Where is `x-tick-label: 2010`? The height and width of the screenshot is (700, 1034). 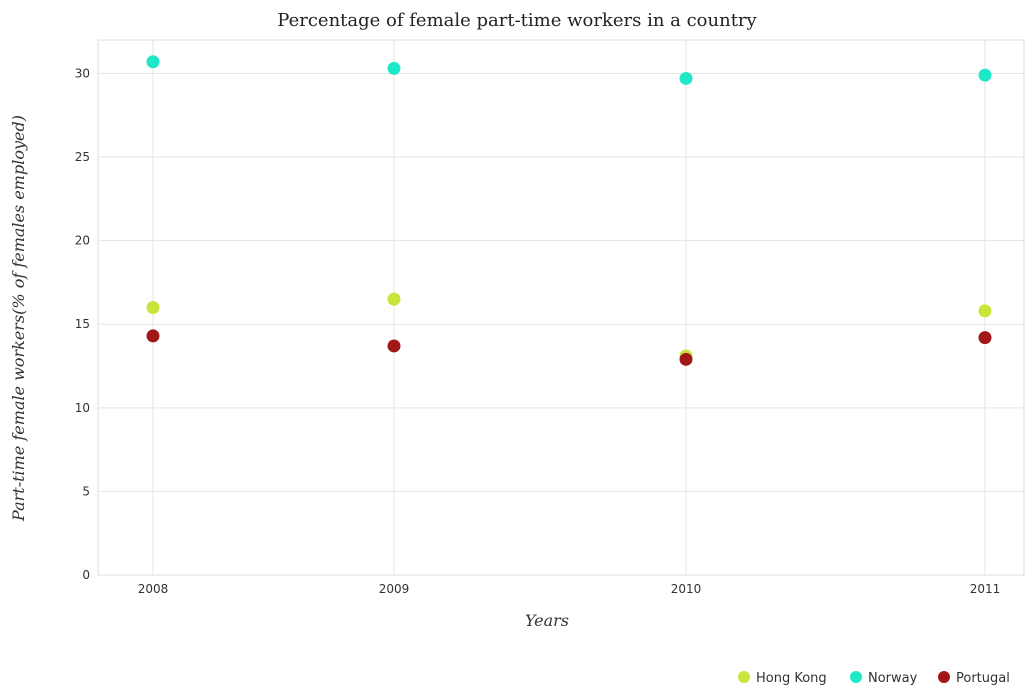 x-tick-label: 2010 is located at coordinates (686, 589).